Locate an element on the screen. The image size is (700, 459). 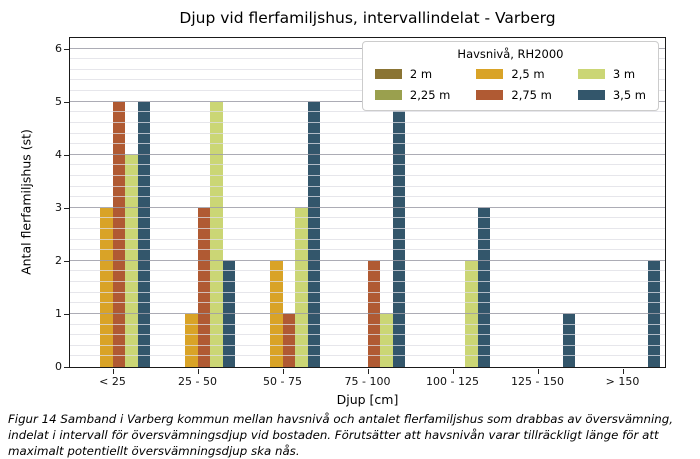
legend-item-3m: 3 m is located at coordinates (611, 74).